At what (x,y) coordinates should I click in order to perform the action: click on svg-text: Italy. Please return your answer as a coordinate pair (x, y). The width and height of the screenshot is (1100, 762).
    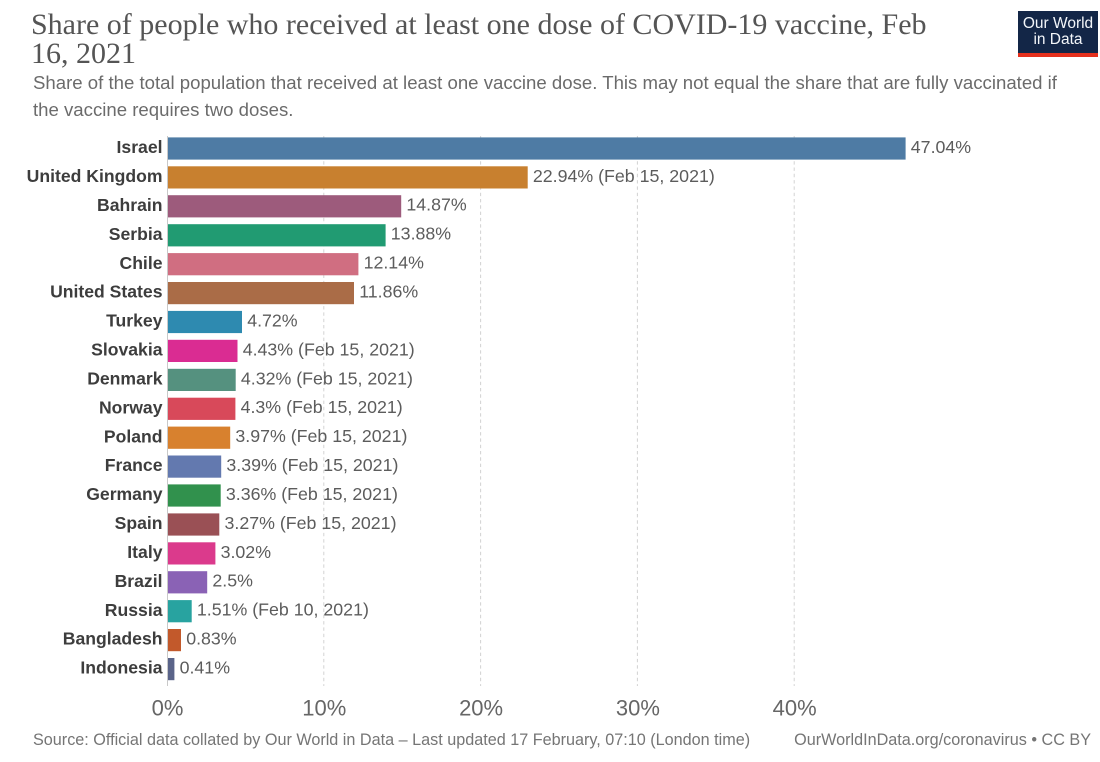
    Looking at the image, I should click on (144, 552).